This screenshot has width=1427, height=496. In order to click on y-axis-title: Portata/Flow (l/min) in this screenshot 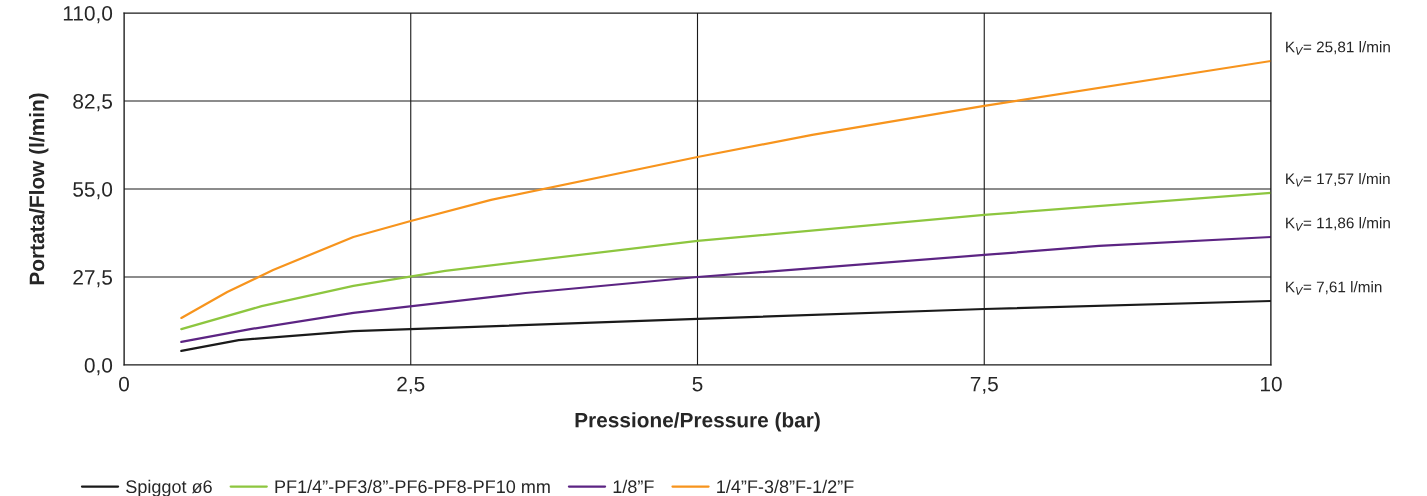, I will do `click(38, 189)`.